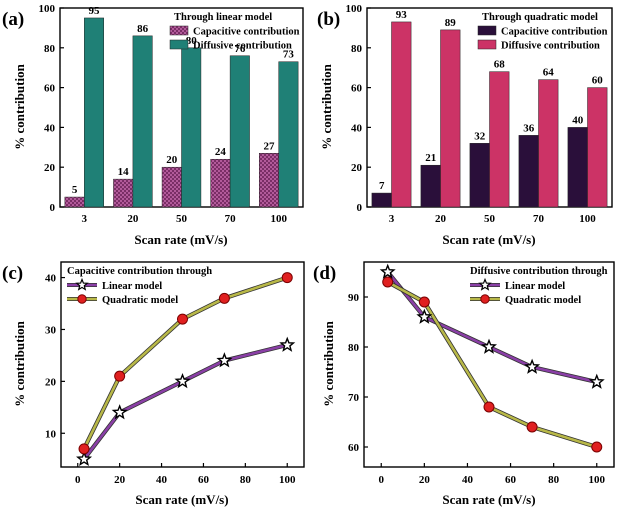 The image size is (620, 512). What do you see at coordinates (289, 55) in the screenshot?
I see `bar-value-label: 73` at bounding box center [289, 55].